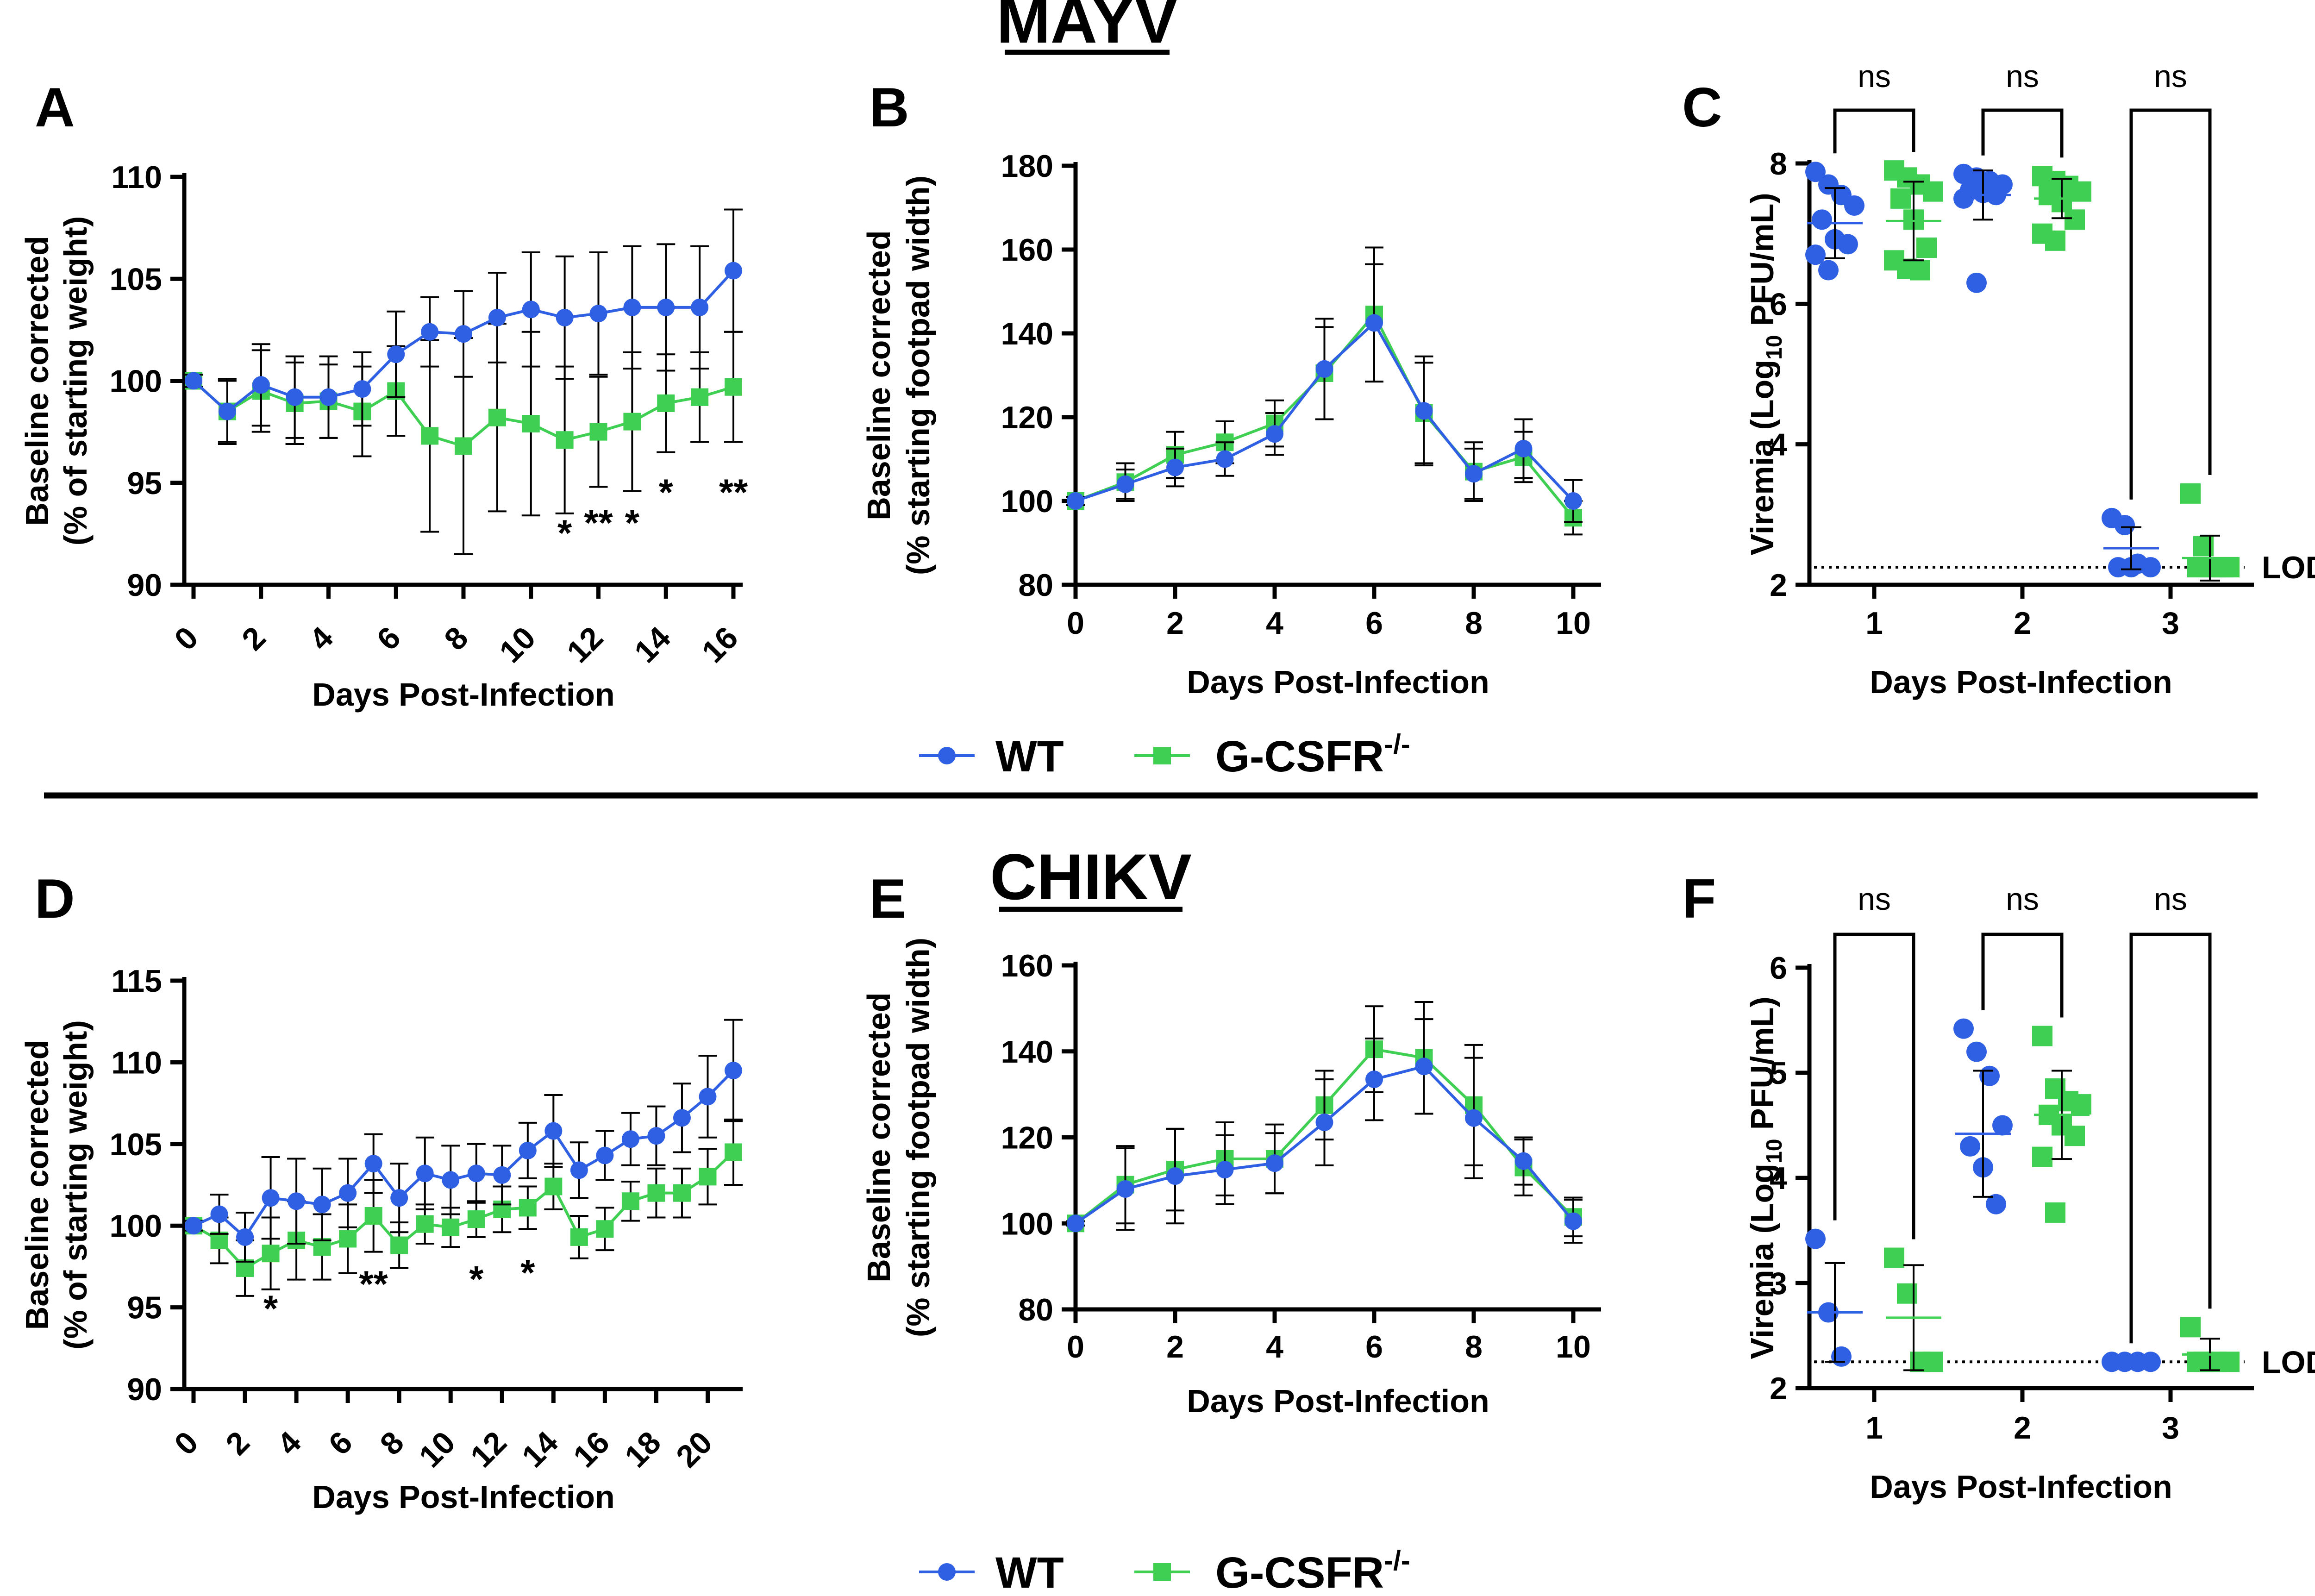 This screenshot has height=1596, width=2315. What do you see at coordinates (652, 645) in the screenshot?
I see `x-tick-label: 14` at bounding box center [652, 645].